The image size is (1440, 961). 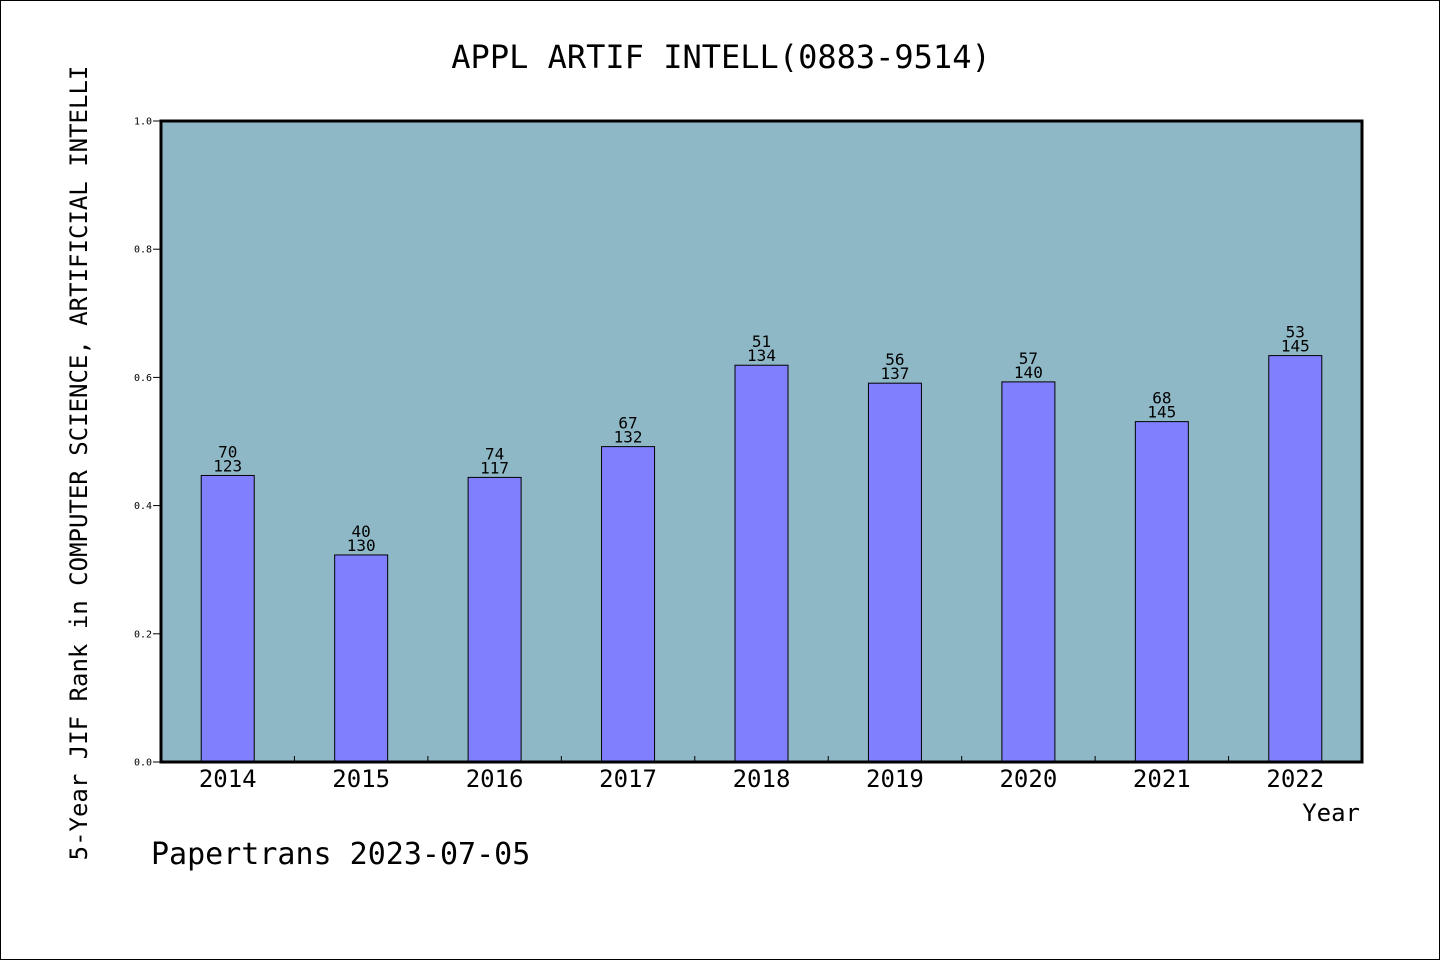 I want to click on bar-2020, so click(x=1028, y=572).